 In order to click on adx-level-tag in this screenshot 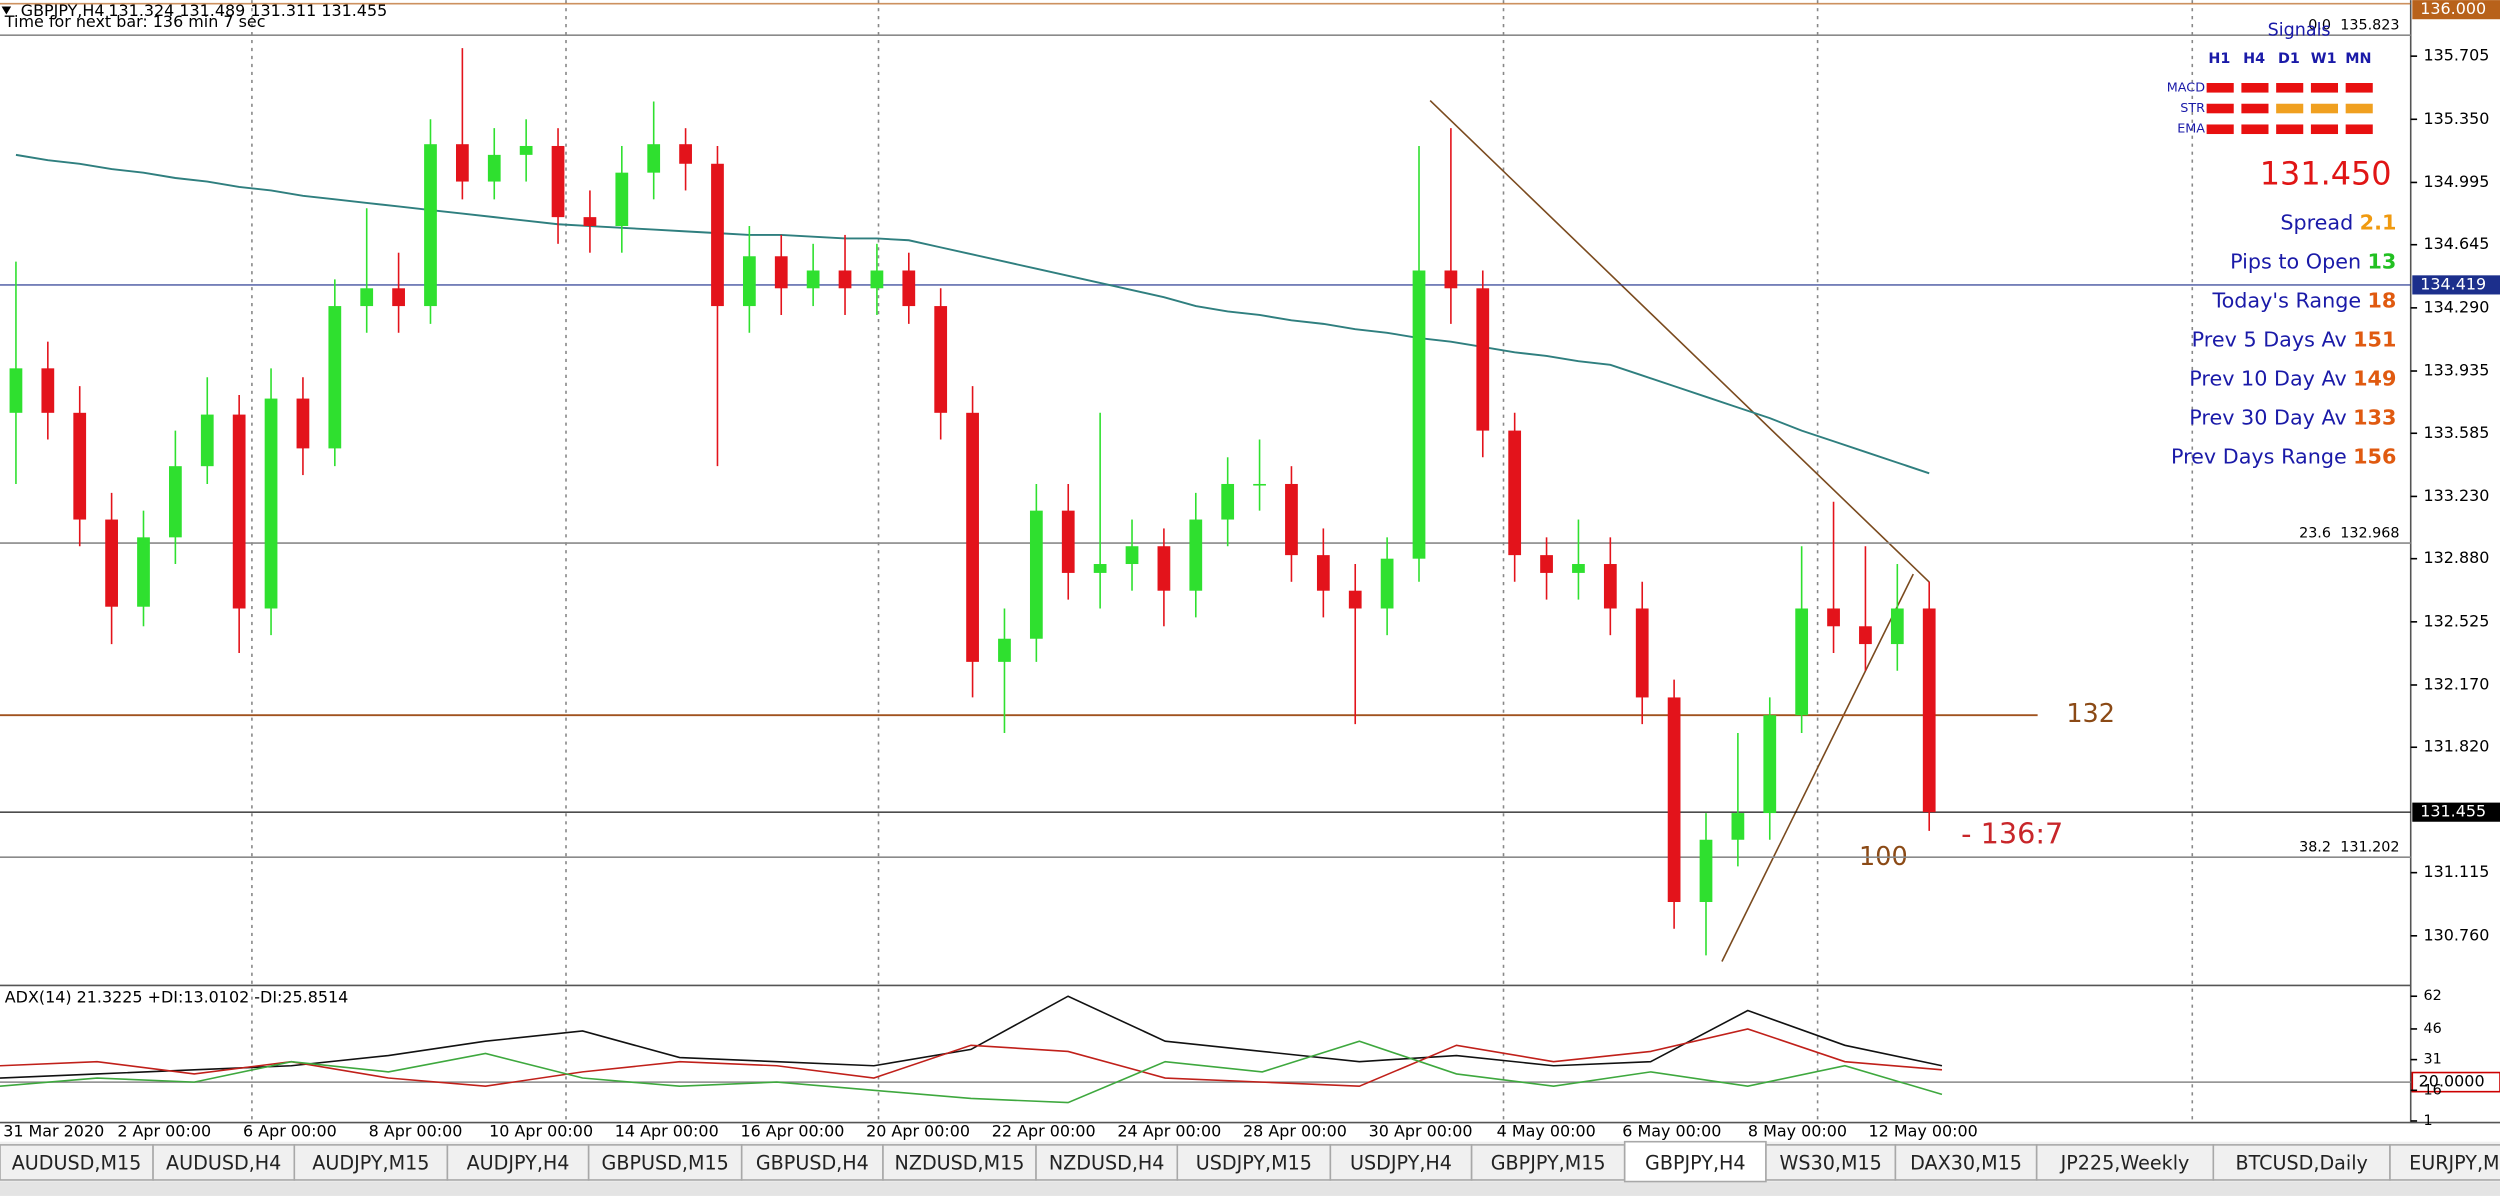, I will do `click(2455, 1082)`.